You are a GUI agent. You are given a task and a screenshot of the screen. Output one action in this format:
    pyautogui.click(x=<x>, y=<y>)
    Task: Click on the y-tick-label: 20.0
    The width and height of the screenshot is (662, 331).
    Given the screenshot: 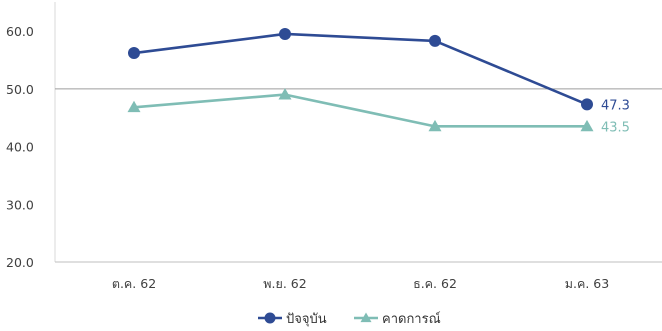 What is the action you would take?
    pyautogui.click(x=20, y=262)
    